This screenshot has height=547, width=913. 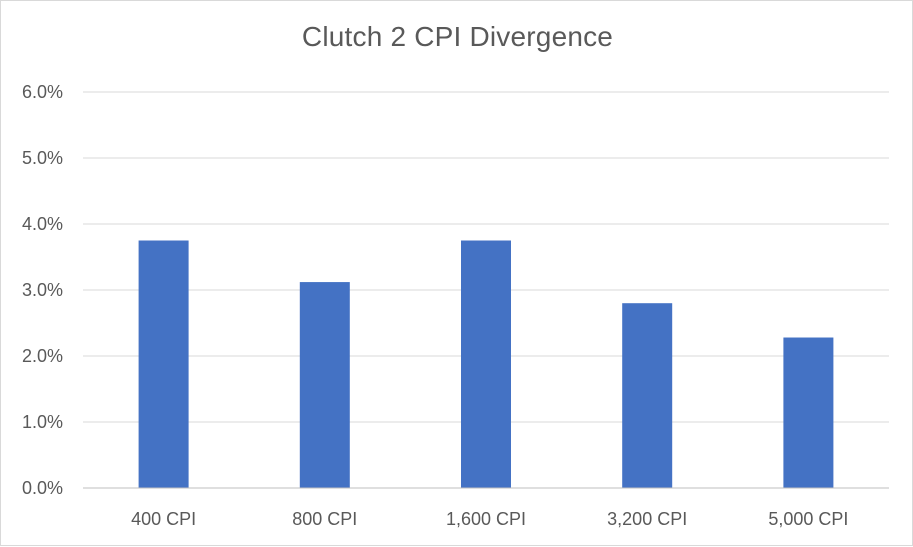 I want to click on x-tick-label: 400 CPI, so click(x=163, y=519).